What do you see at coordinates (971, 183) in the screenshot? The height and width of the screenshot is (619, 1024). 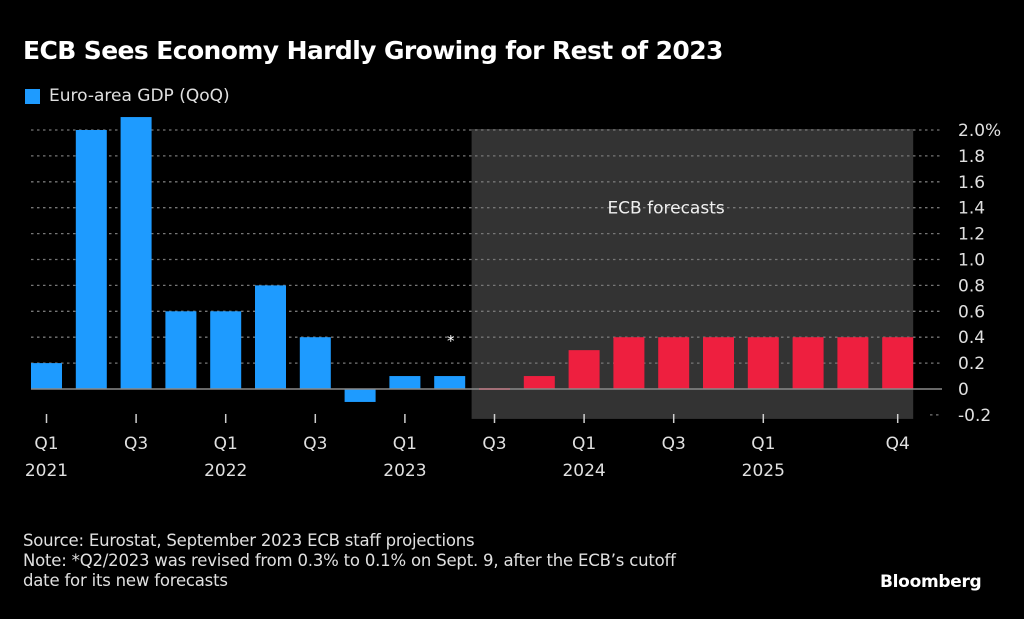 I see `y-tick-label: 1.6` at bounding box center [971, 183].